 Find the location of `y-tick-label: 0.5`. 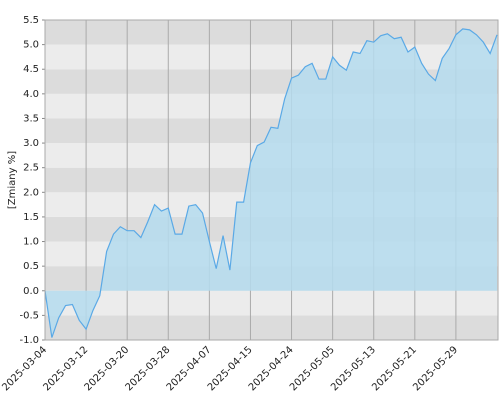

y-tick-label: 0.5 is located at coordinates (31, 266).